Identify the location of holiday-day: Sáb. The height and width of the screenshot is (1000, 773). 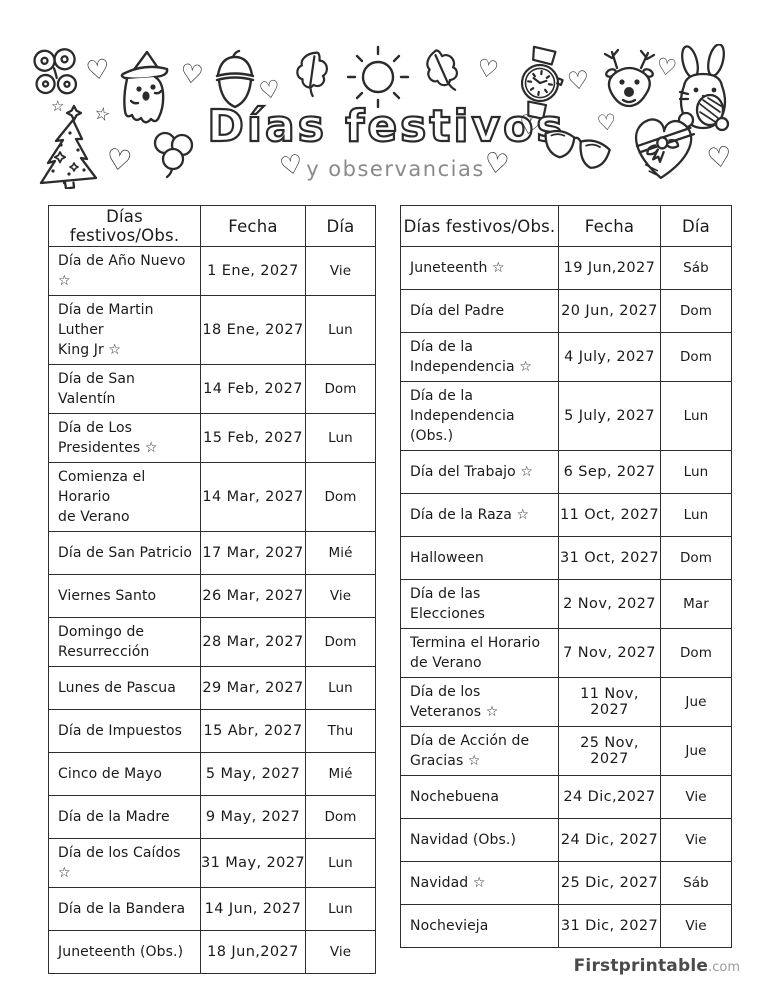
(696, 268).